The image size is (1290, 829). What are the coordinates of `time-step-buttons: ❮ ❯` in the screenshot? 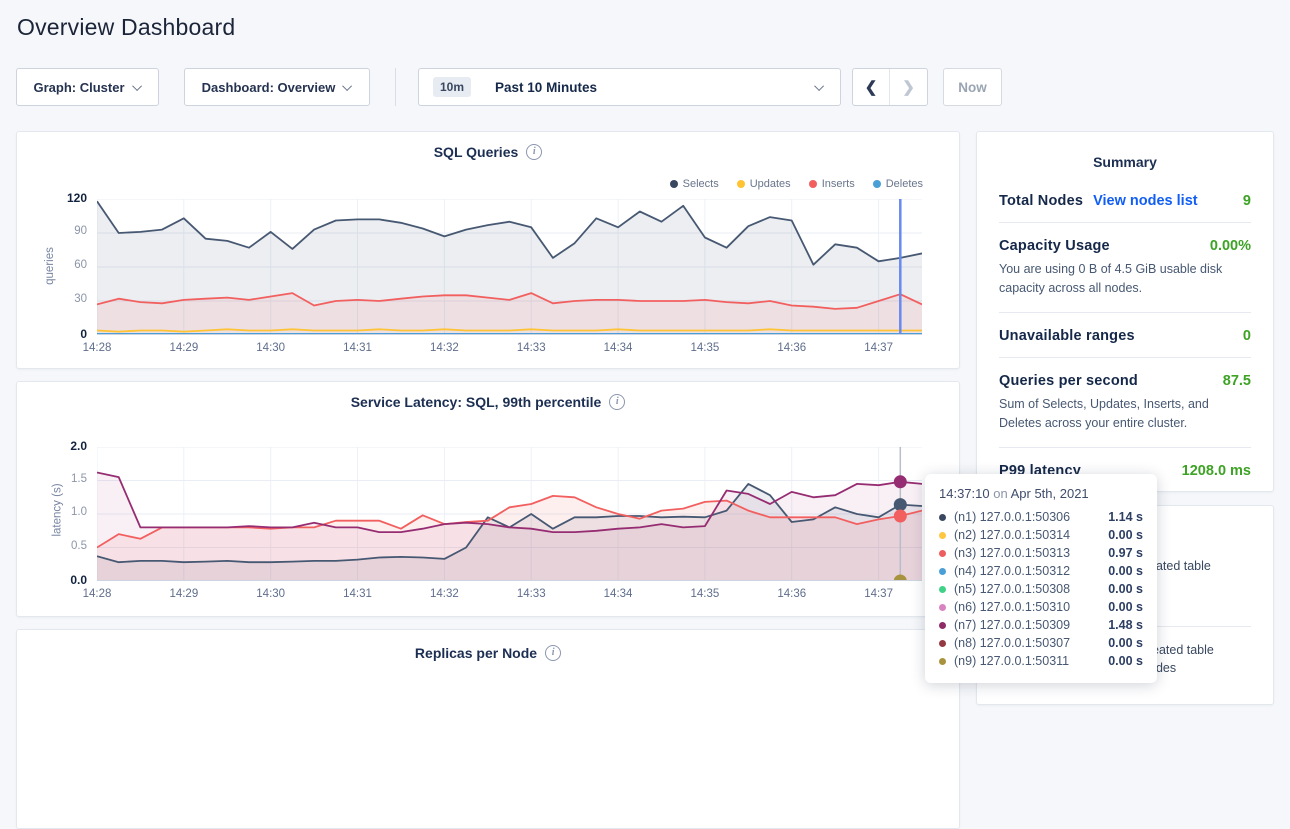 It's located at (890, 87).